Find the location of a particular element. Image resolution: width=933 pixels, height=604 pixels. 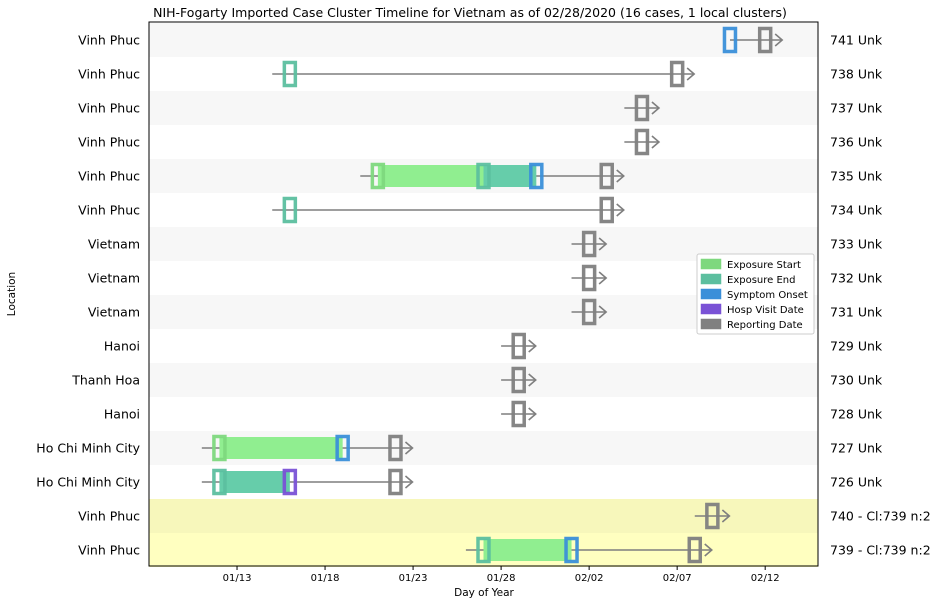

legend-entry: Reporting Date is located at coordinates (765, 325).